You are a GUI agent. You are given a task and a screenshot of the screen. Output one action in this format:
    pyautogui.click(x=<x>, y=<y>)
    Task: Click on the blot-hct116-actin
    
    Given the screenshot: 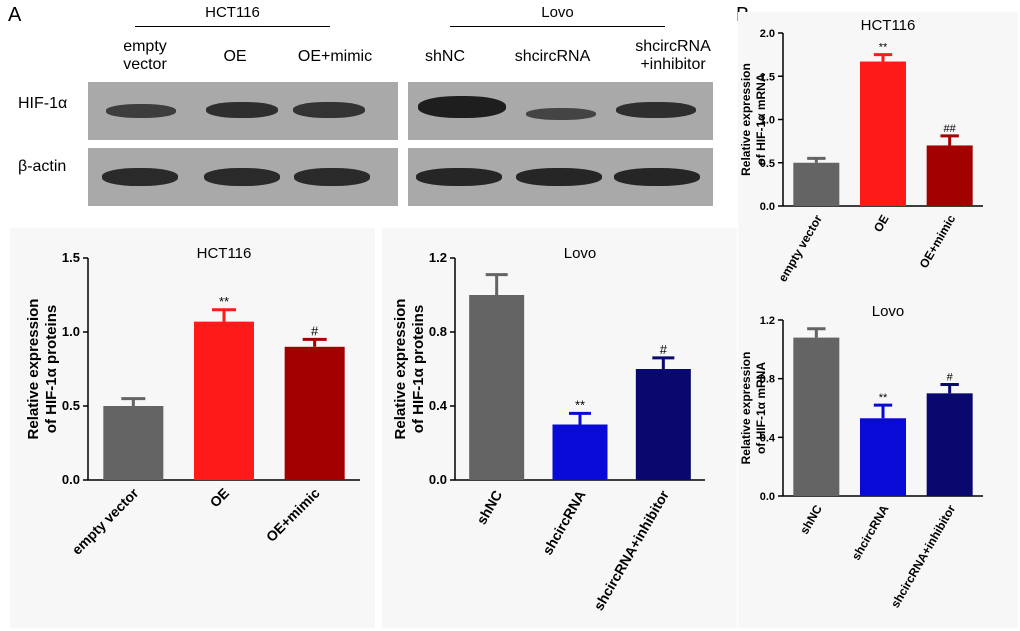 What is the action you would take?
    pyautogui.click(x=243, y=177)
    